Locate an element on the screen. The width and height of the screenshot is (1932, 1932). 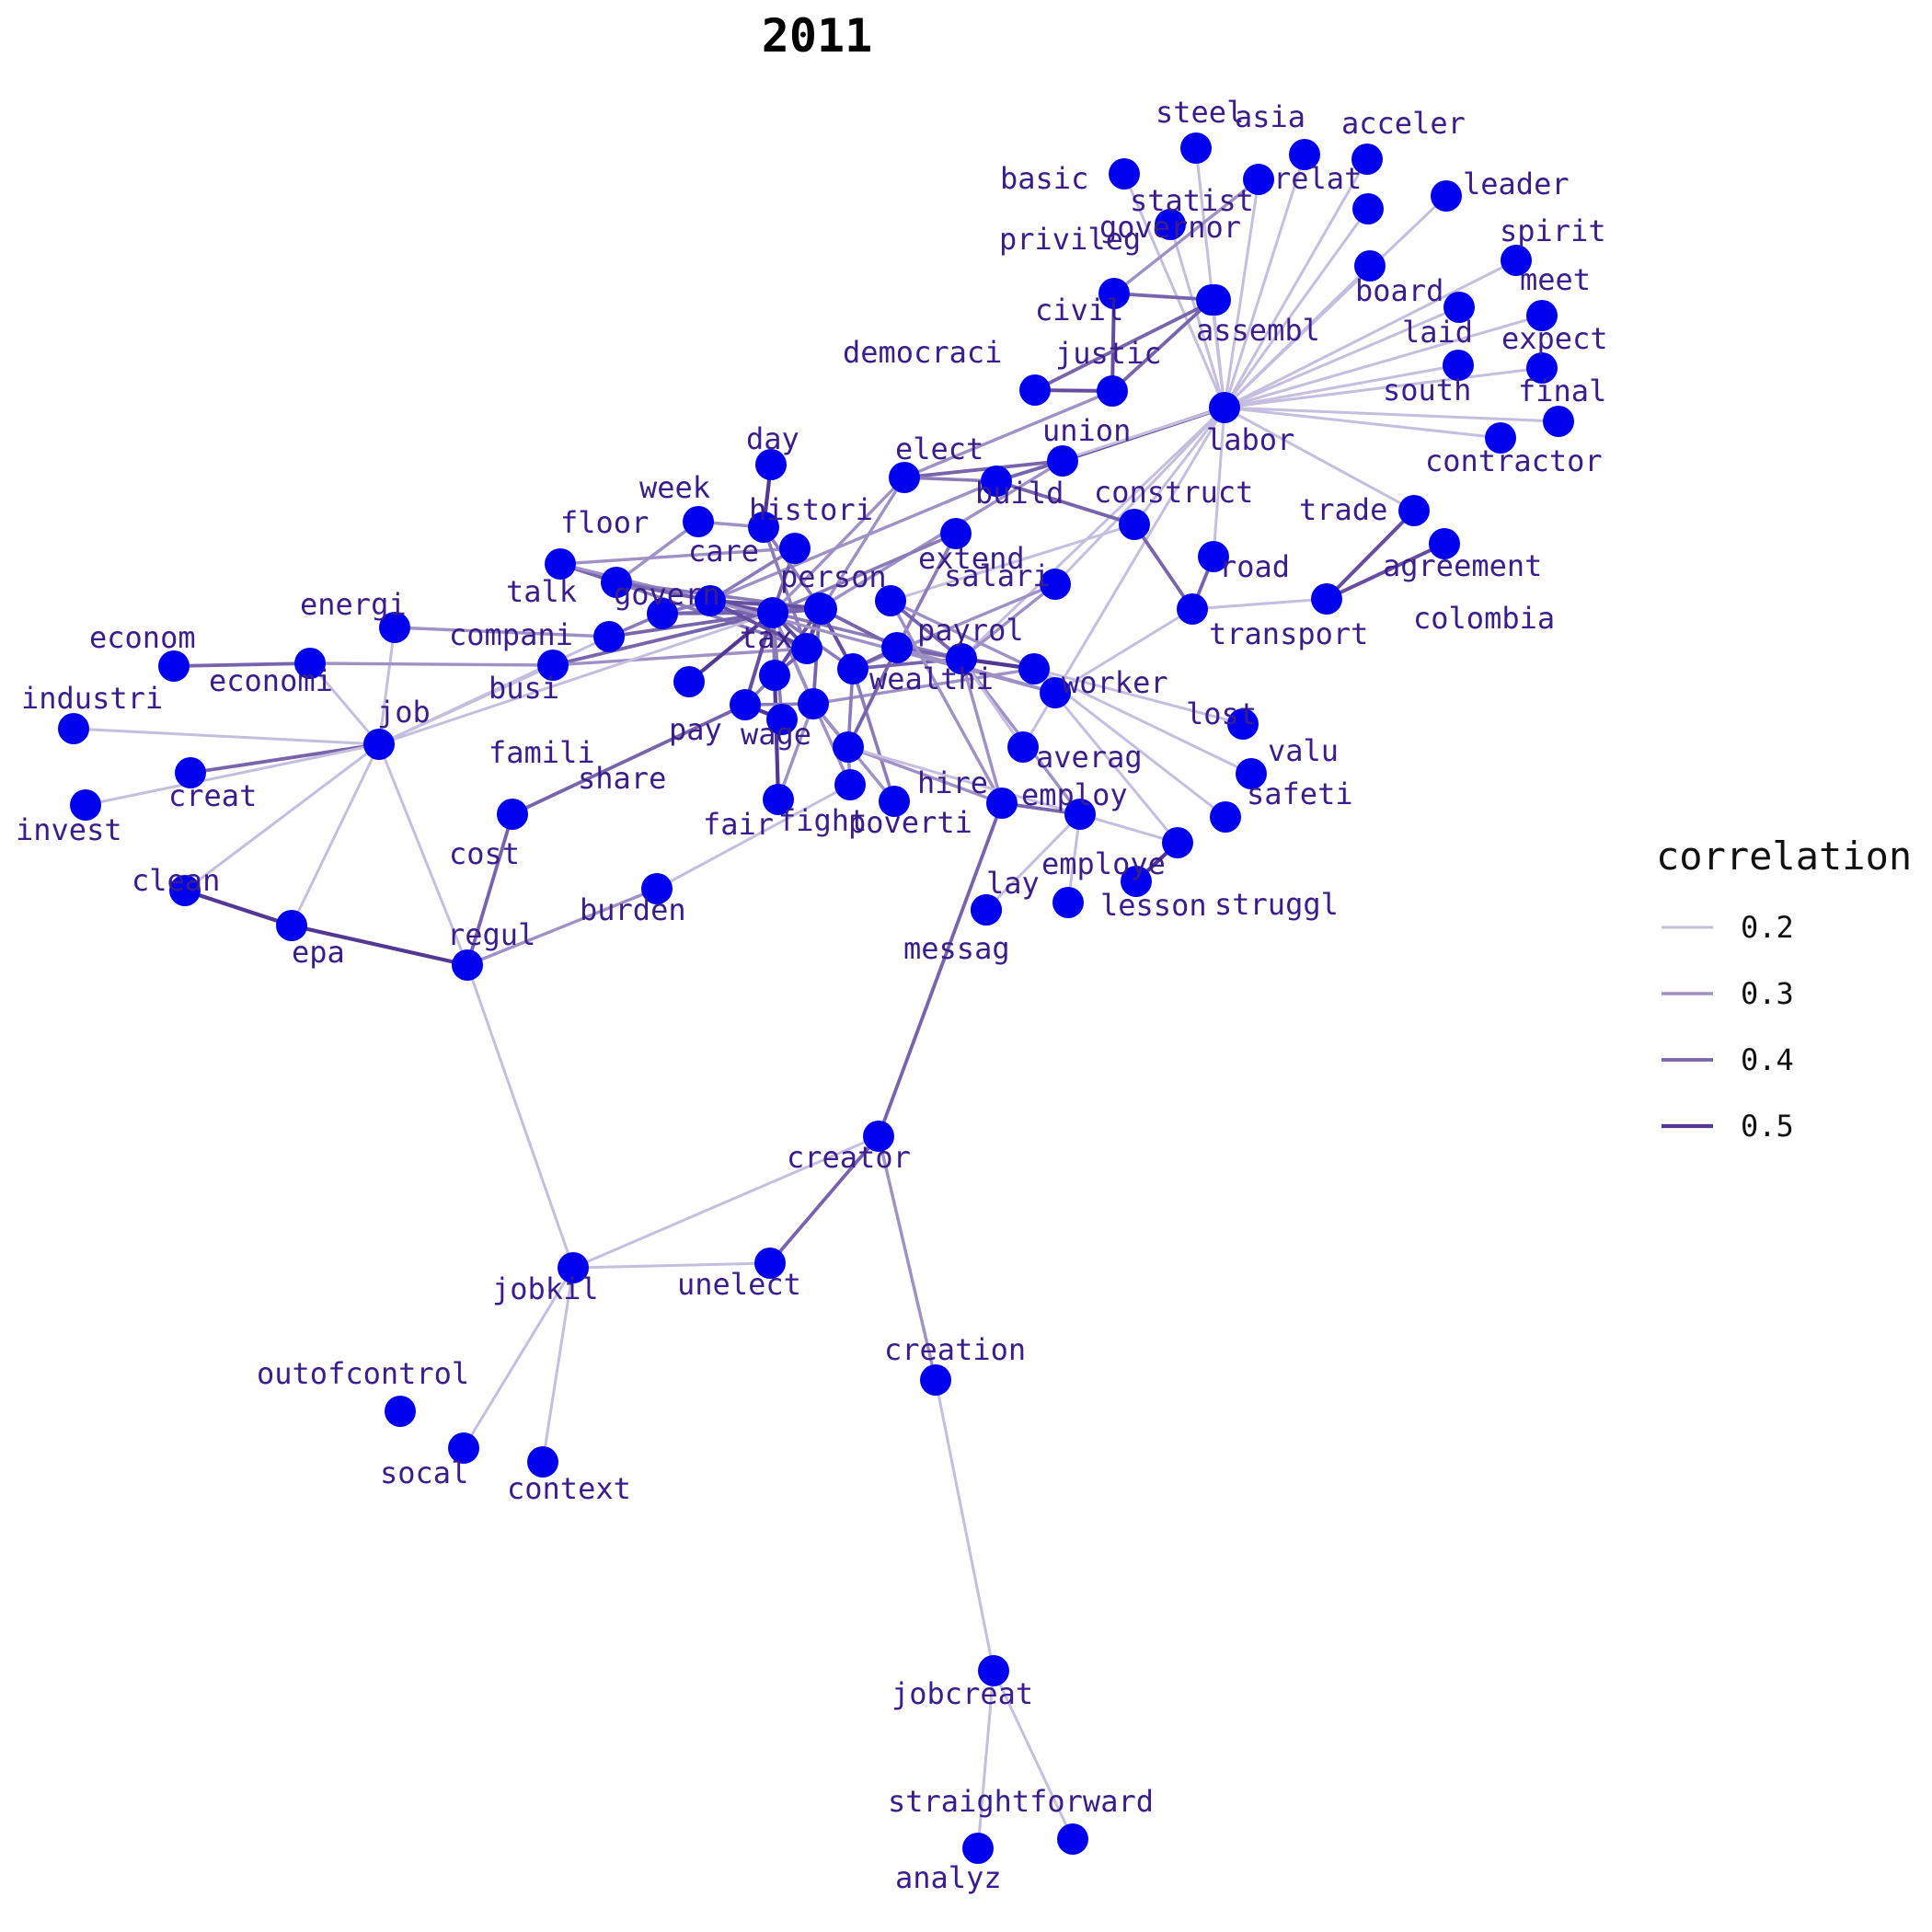
node-jobcreat is located at coordinates (993, 1670).